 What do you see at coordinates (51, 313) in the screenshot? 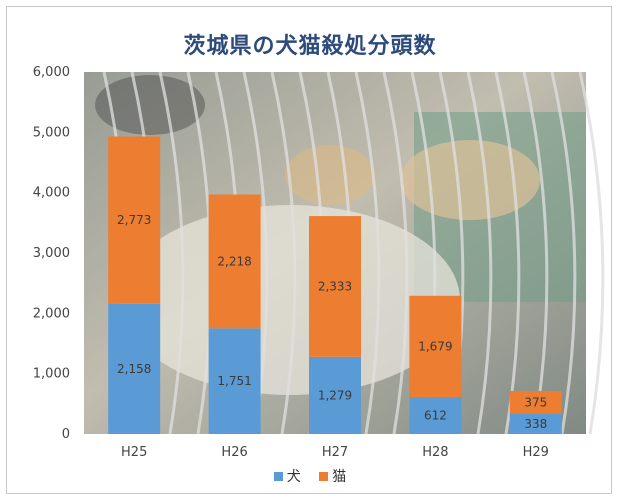
I see `y-tick-label: 2,000` at bounding box center [51, 313].